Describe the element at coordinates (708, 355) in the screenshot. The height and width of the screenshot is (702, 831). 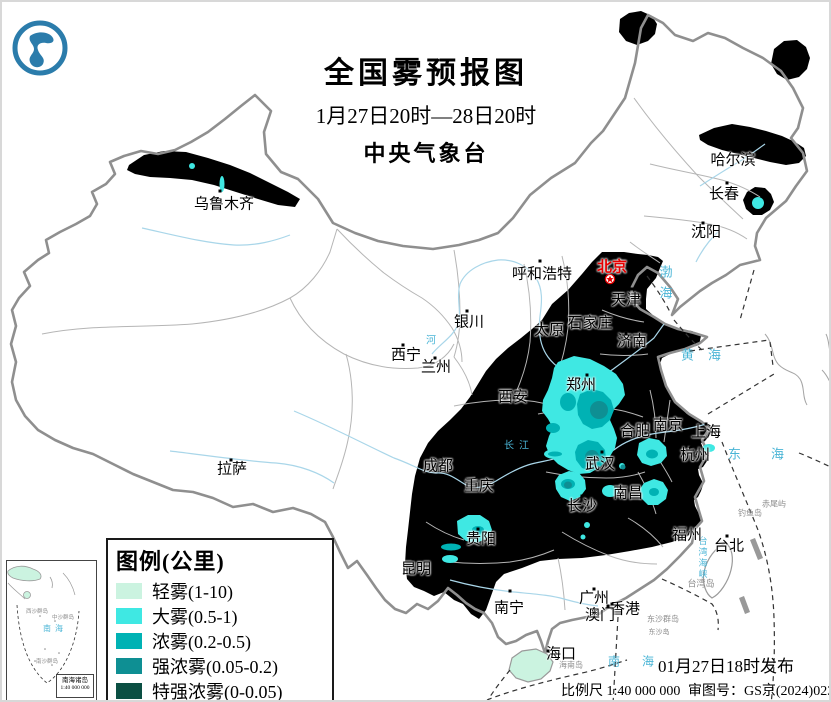
I see `sea-label-huanghai: 黄海` at that location.